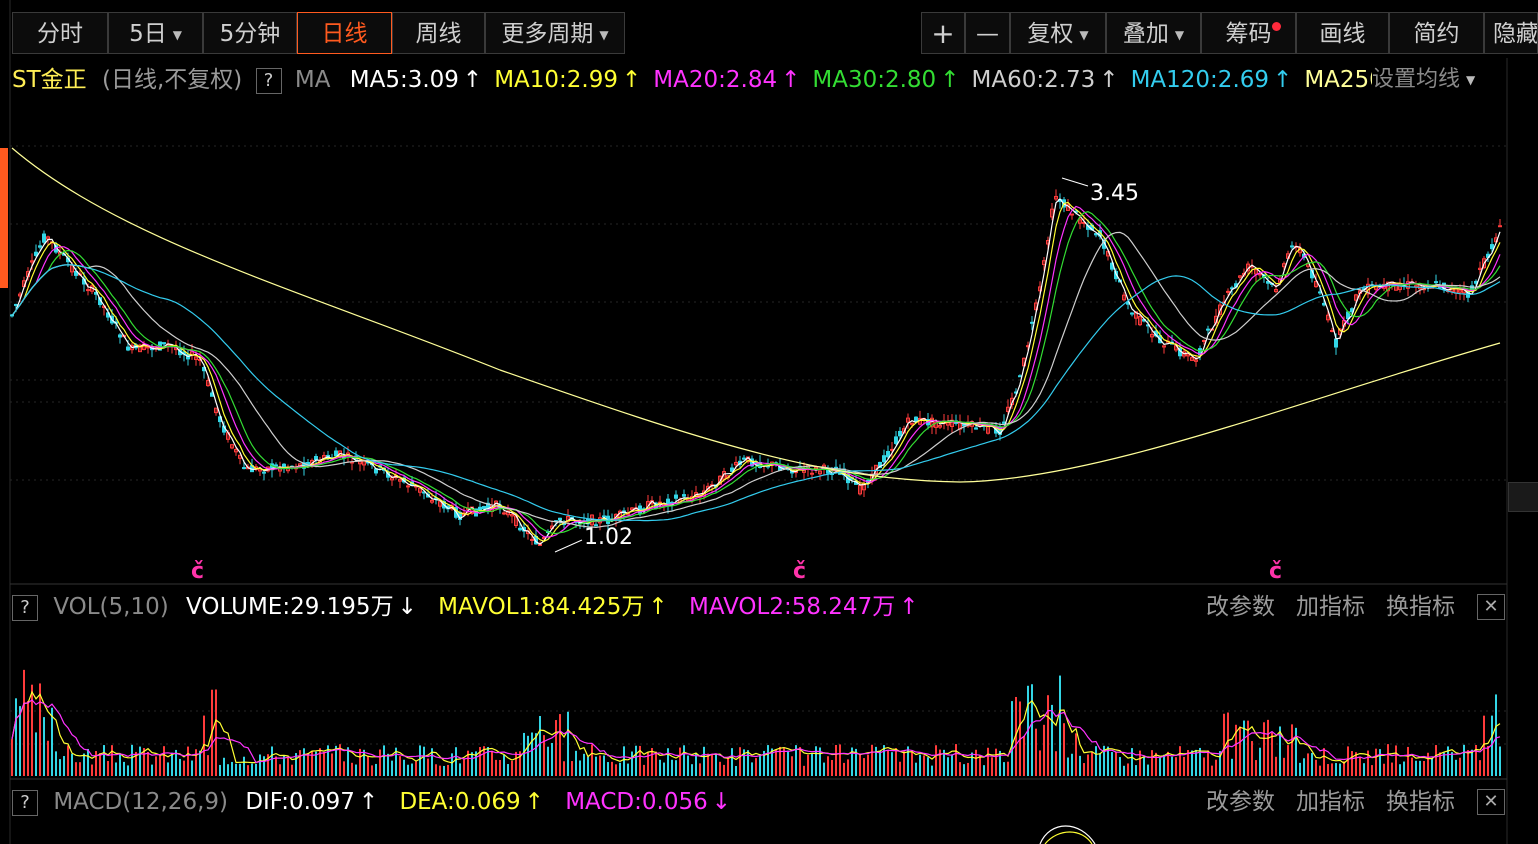  Describe the element at coordinates (1240, 607) in the screenshot. I see `vol-modify-params-button: 改参数` at that location.